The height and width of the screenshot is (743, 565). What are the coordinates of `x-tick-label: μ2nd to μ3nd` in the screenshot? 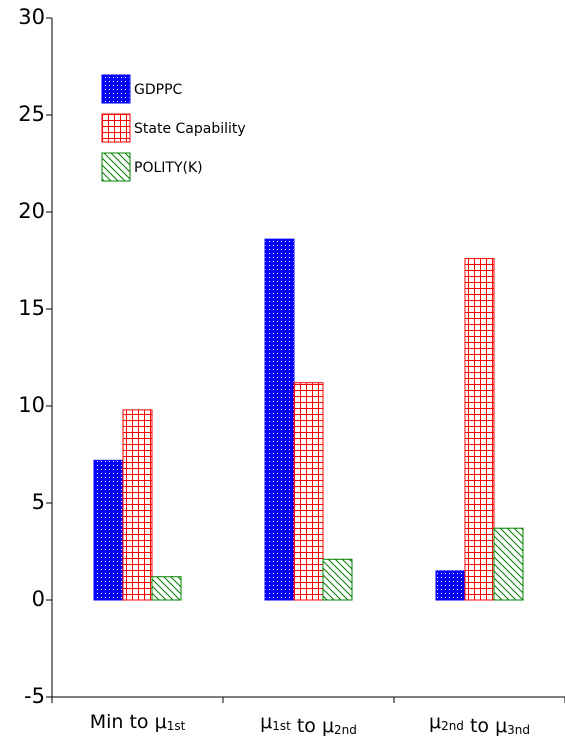 It's located at (479, 724).